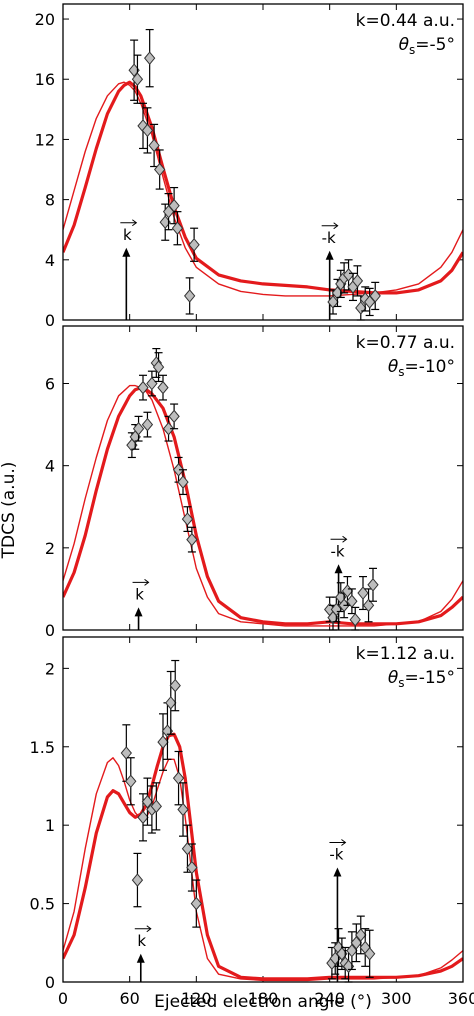 This screenshot has width=474, height=1016. What do you see at coordinates (63, 998) in the screenshot?
I see `x-tick-label: 0` at bounding box center [63, 998].